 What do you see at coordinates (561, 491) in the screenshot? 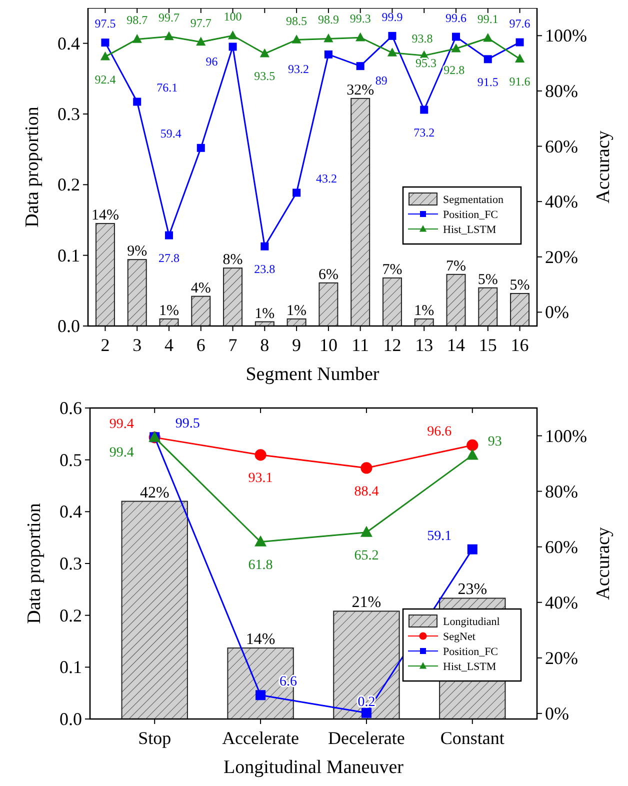
I see `y2-tick-label: 80%` at bounding box center [561, 491].